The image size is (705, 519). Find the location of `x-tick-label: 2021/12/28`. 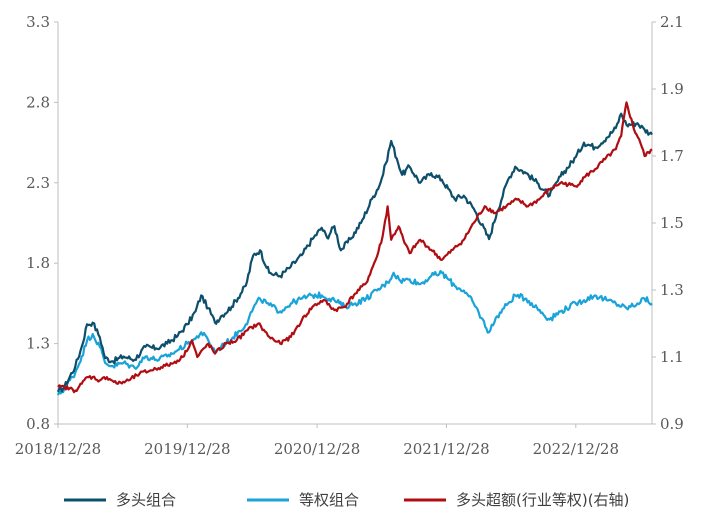

x-tick-label: 2021/12/28 is located at coordinates (446, 449).